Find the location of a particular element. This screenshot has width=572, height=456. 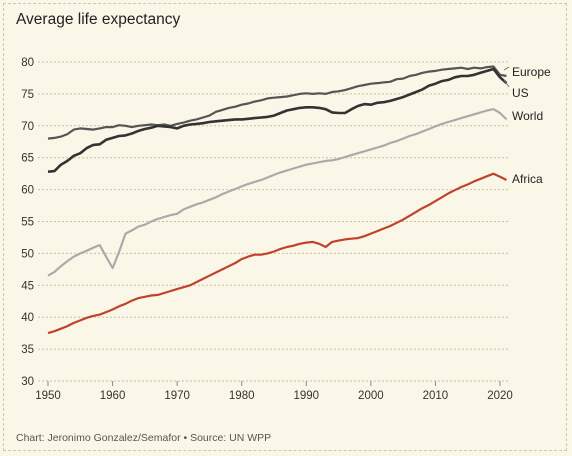

label-leader-europe is located at coordinates (506, 68).